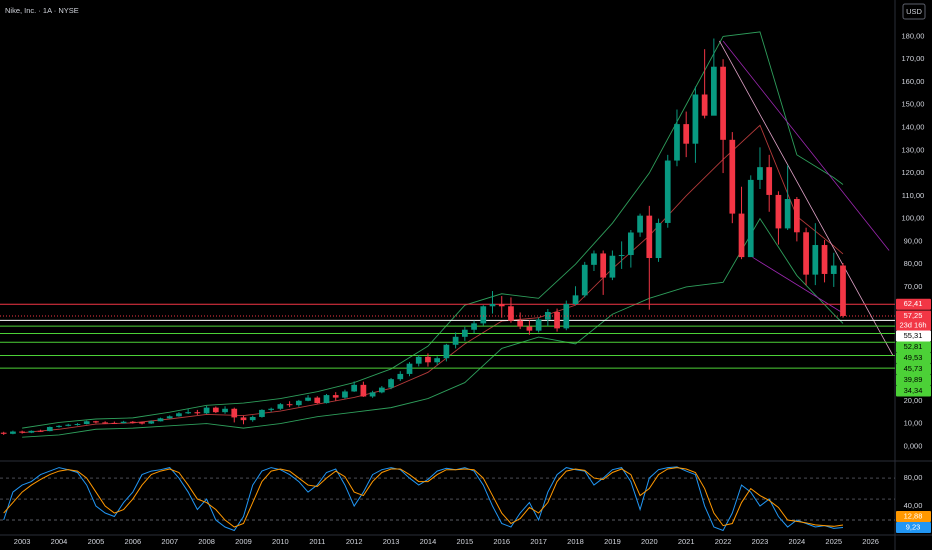 The image size is (932, 550). I want to click on currency-box, so click(914, 11).